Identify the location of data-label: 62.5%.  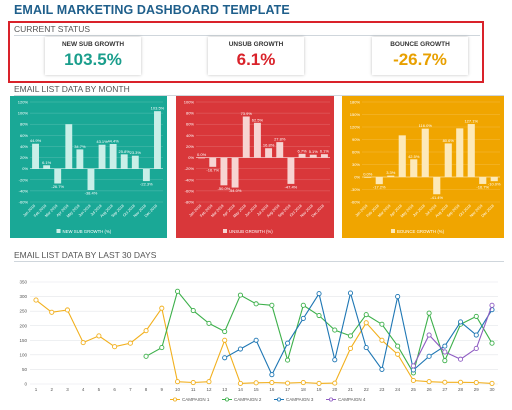
(258, 119).